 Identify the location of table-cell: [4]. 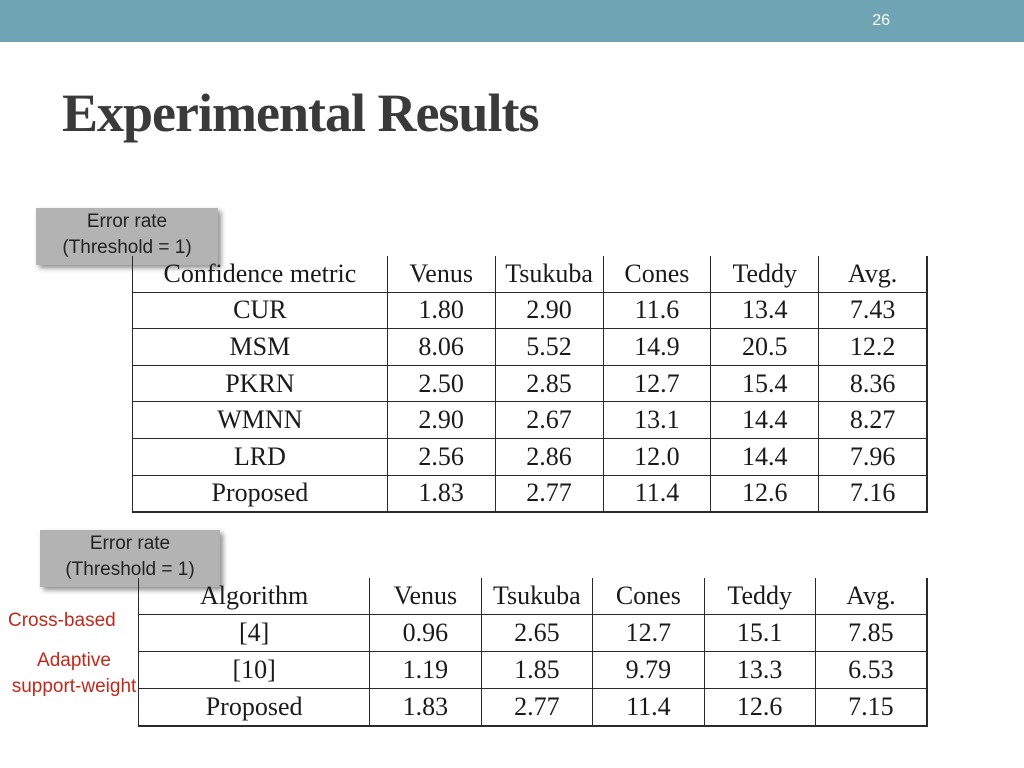
(254, 633).